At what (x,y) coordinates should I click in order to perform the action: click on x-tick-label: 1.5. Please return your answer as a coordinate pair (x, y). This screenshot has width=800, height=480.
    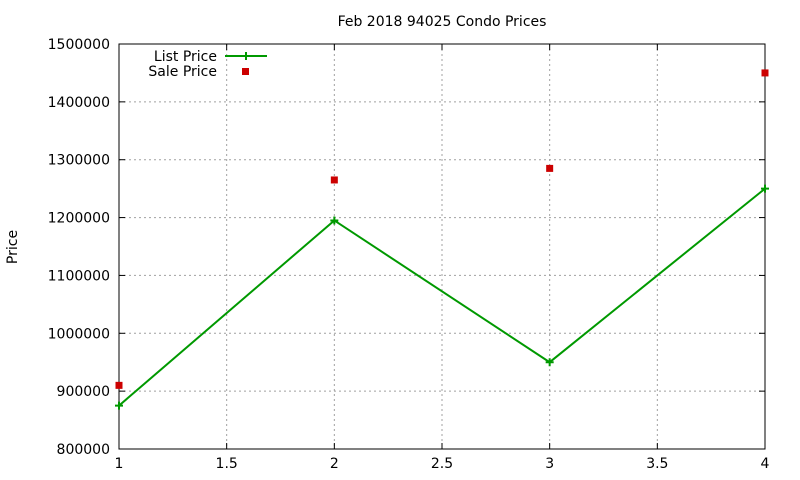
    Looking at the image, I should click on (227, 464).